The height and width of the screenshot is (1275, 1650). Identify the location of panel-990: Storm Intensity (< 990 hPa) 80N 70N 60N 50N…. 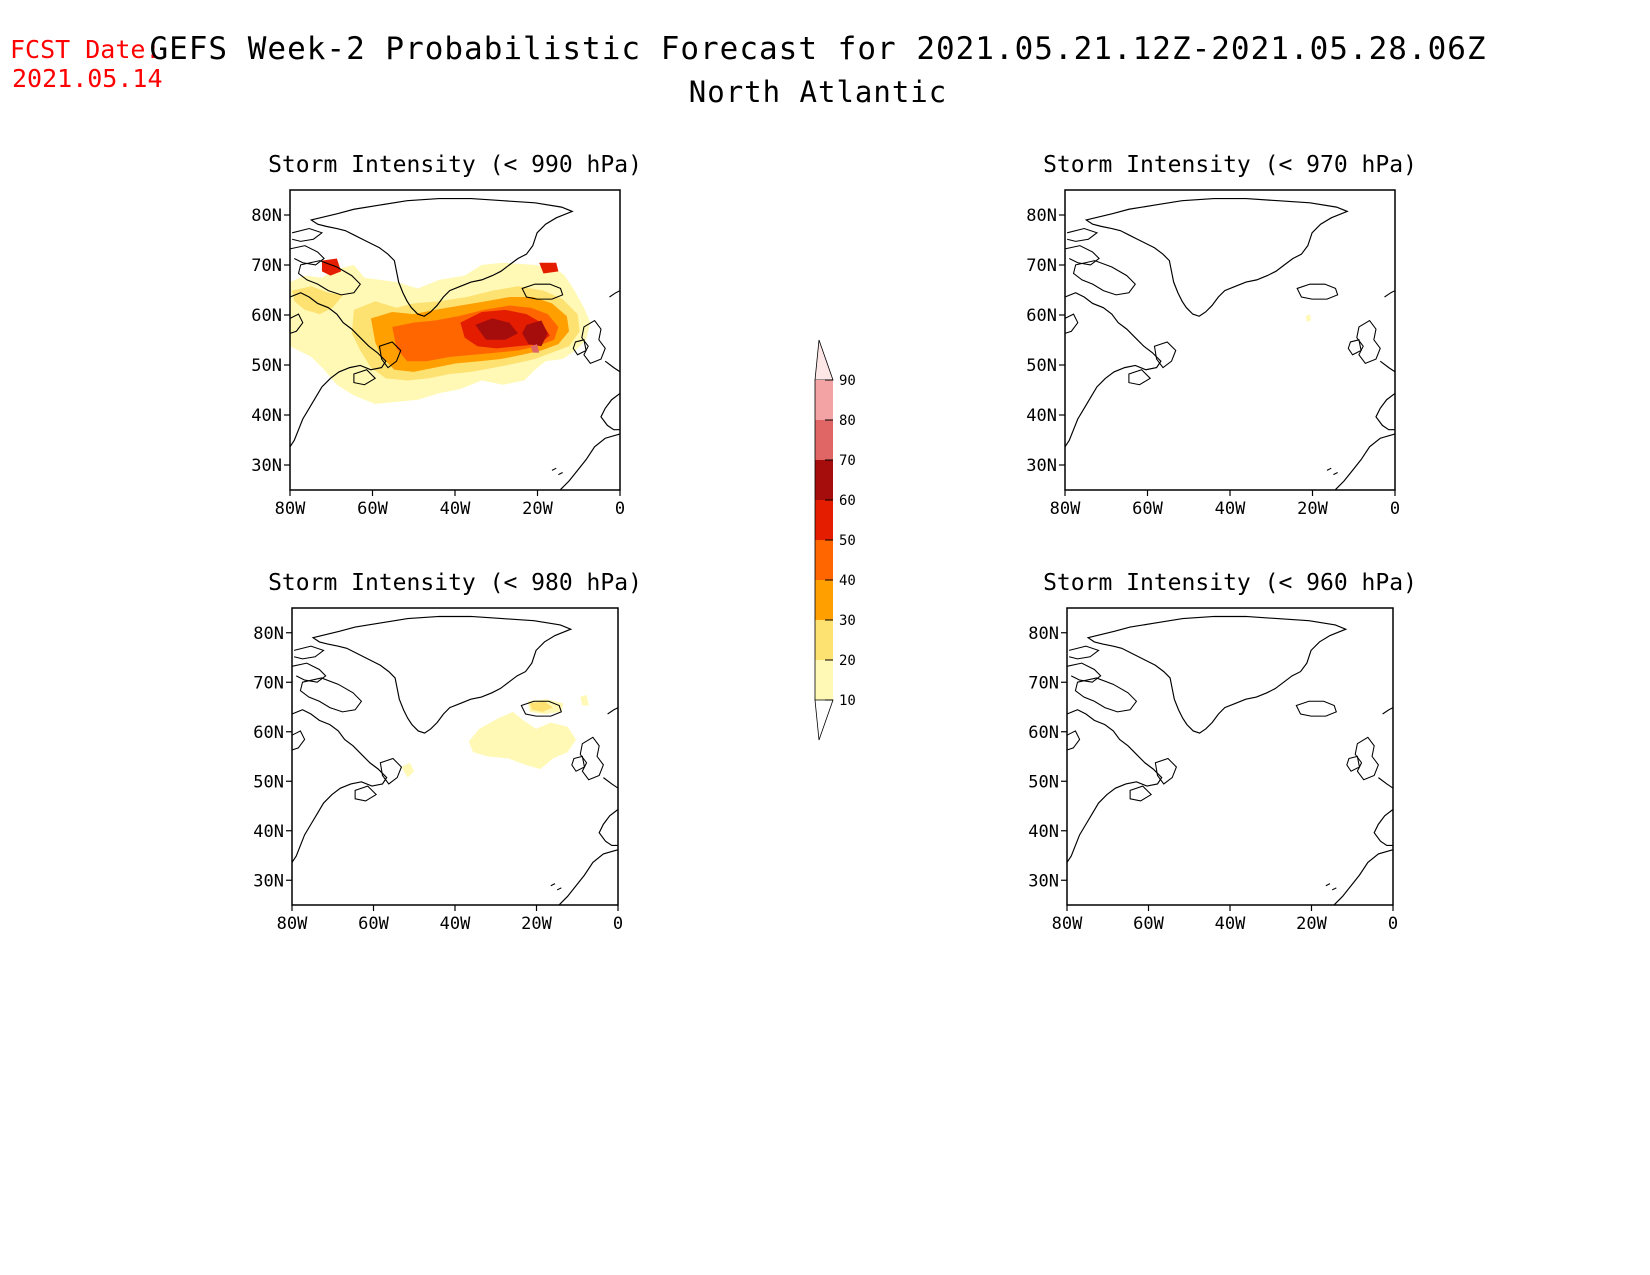
(446, 335).